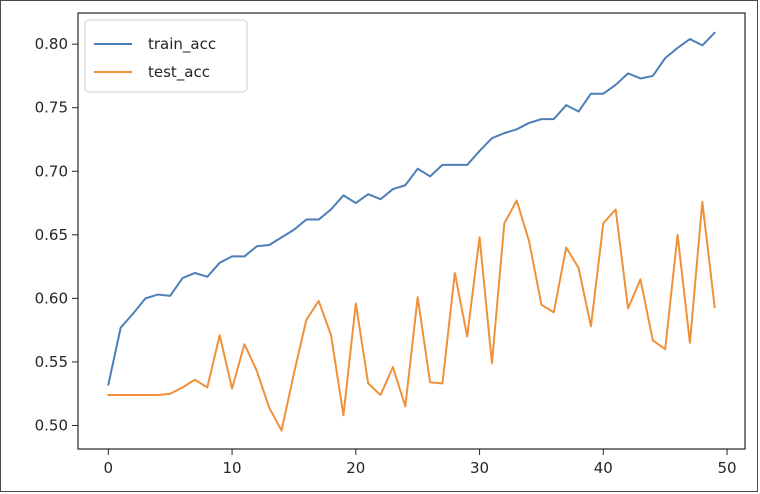 This screenshot has width=760, height=494. I want to click on legend-box, so click(166, 56).